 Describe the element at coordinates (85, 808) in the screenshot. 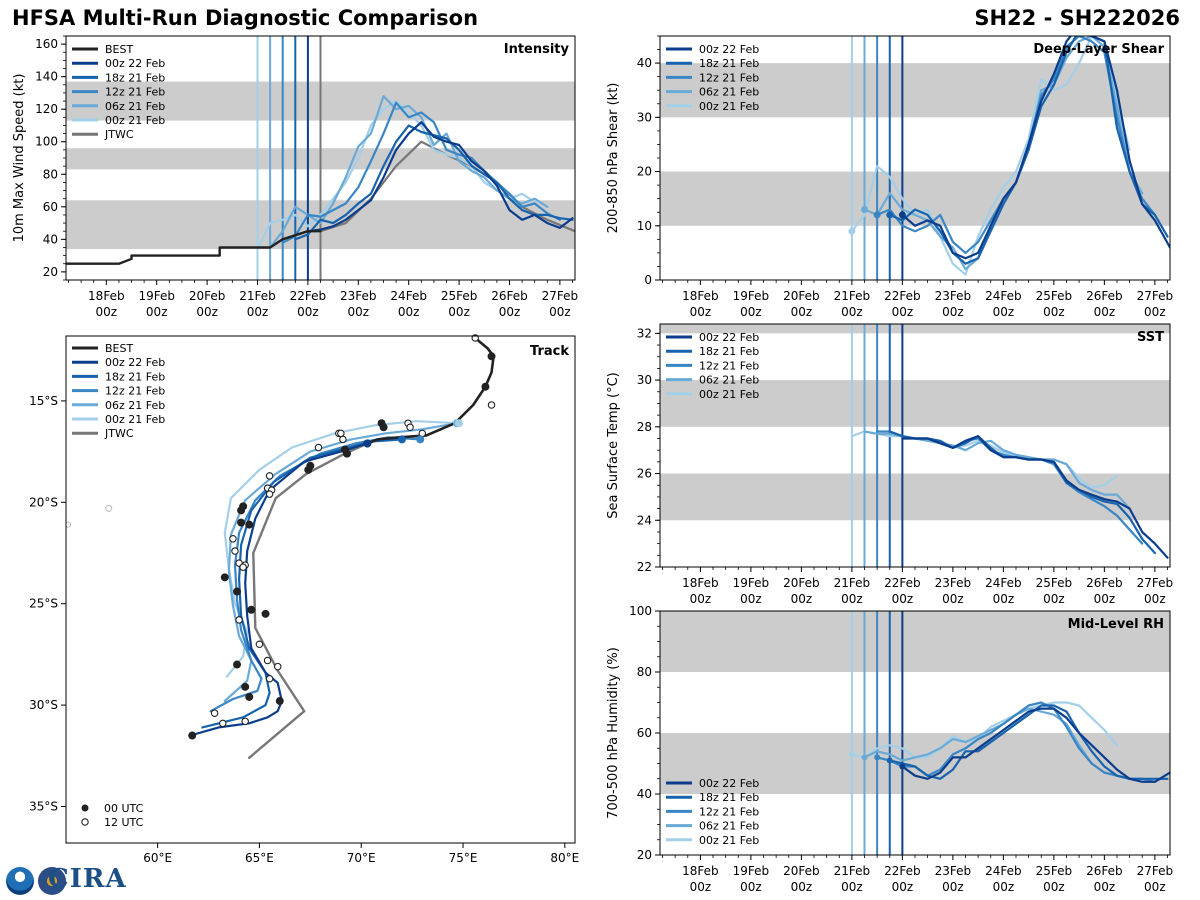

I see `track-marker-legend-filled` at that location.